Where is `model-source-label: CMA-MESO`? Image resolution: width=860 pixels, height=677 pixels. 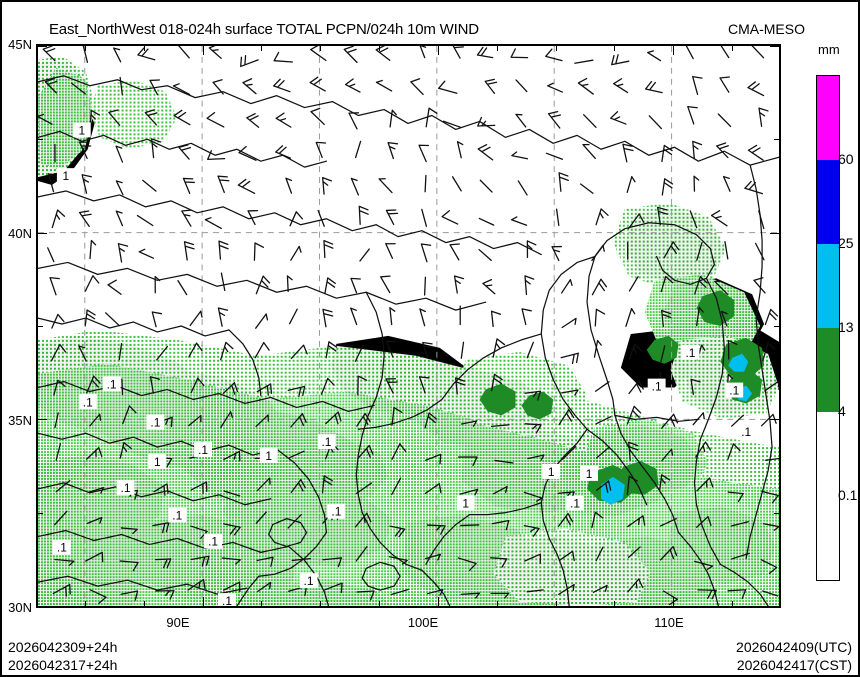 model-source-label: CMA-MESO is located at coordinates (766, 29).